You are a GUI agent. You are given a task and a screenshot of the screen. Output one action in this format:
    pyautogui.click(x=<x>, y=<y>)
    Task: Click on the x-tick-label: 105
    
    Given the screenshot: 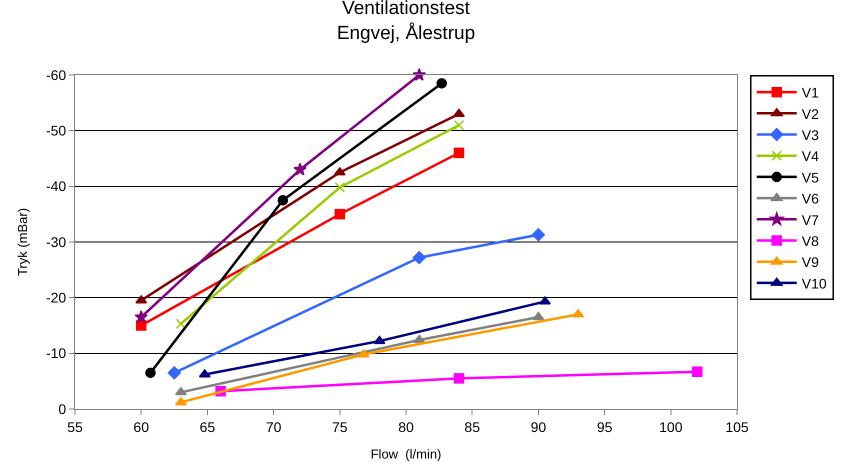 What is the action you would take?
    pyautogui.click(x=737, y=426)
    